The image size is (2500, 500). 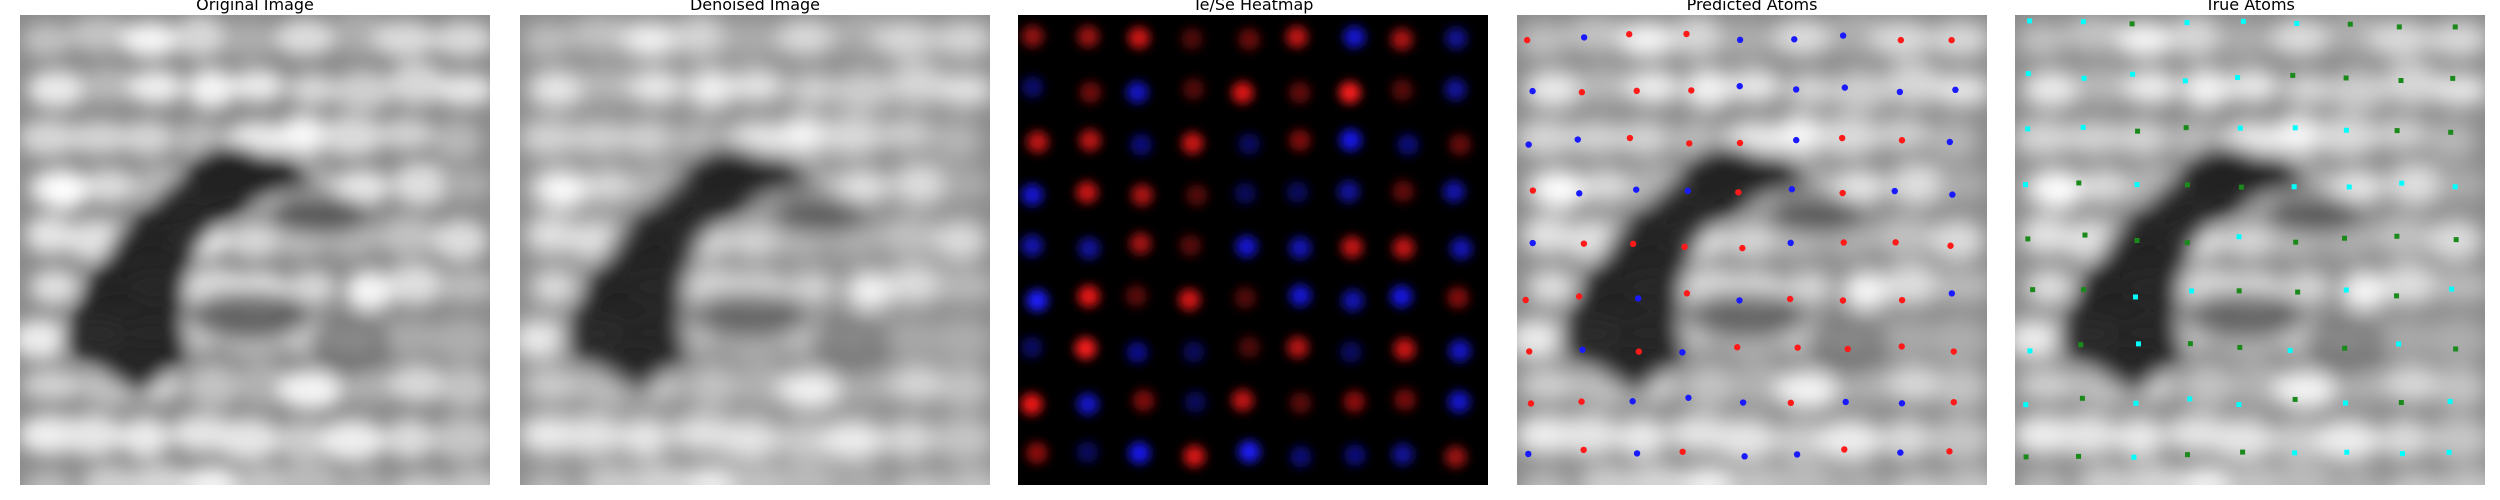 What do you see at coordinates (1752, 7) in the screenshot?
I see `panel-title: Predicted Atoms` at bounding box center [1752, 7].